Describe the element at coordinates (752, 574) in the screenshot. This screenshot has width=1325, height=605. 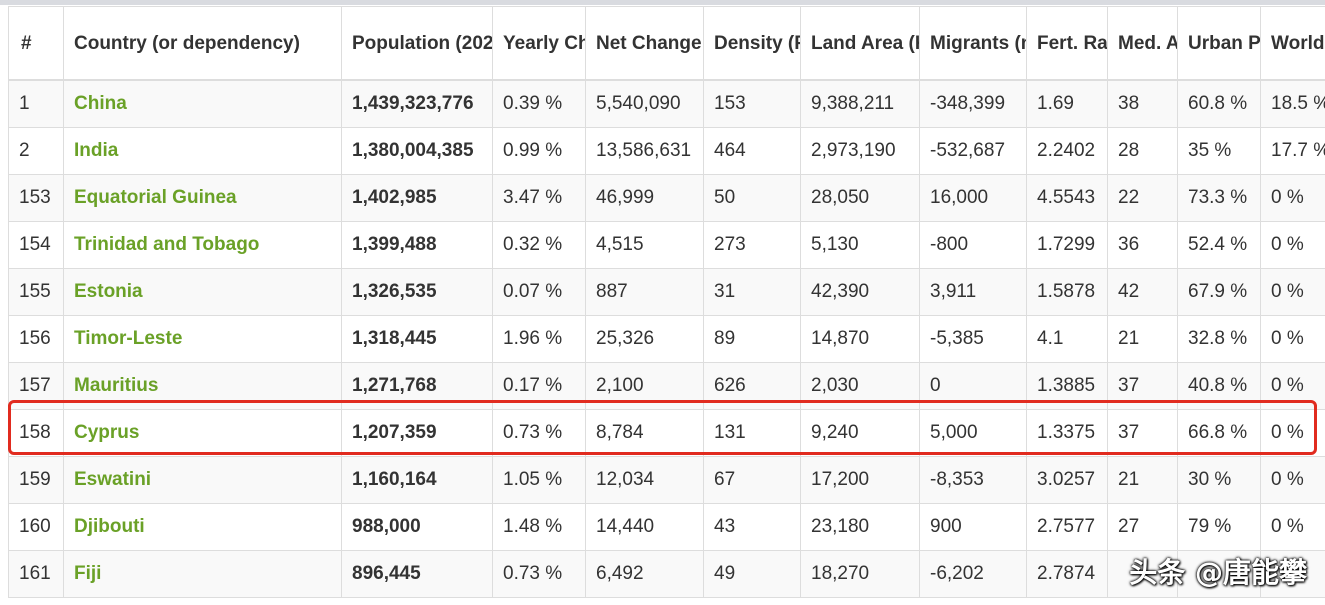
I see `cell-density: 49` at that location.